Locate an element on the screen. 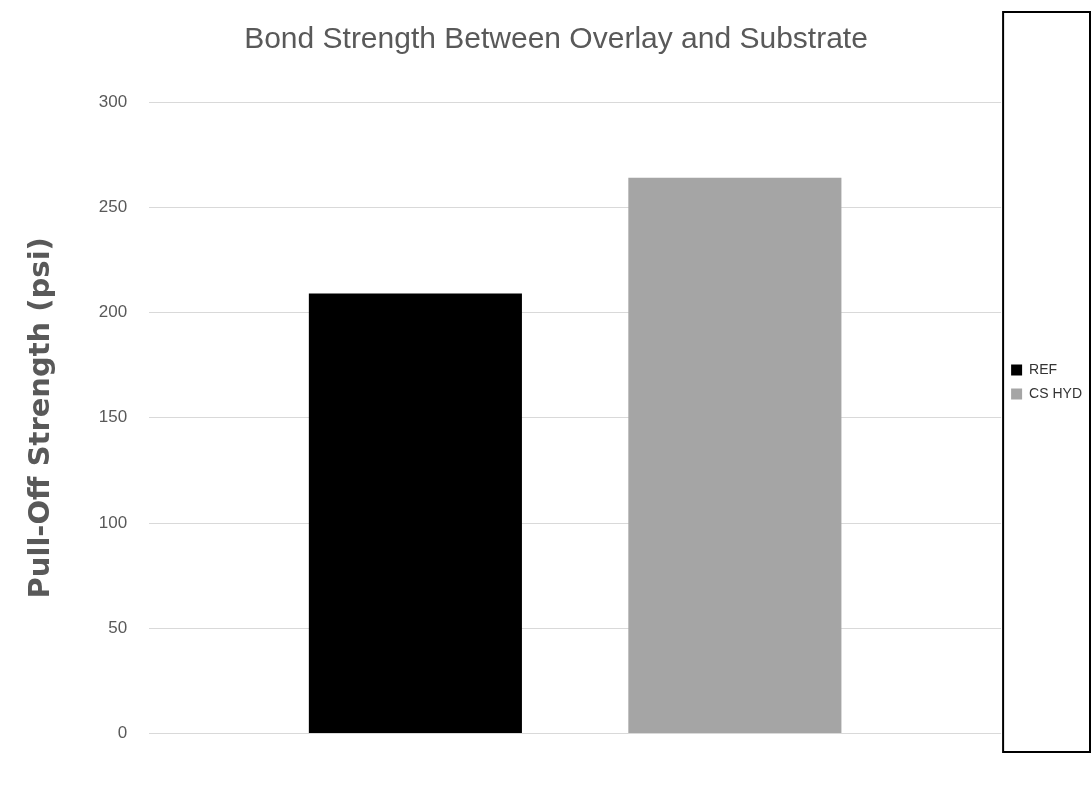 The width and height of the screenshot is (1092, 804). y-tick-label: 150 is located at coordinates (113, 417).